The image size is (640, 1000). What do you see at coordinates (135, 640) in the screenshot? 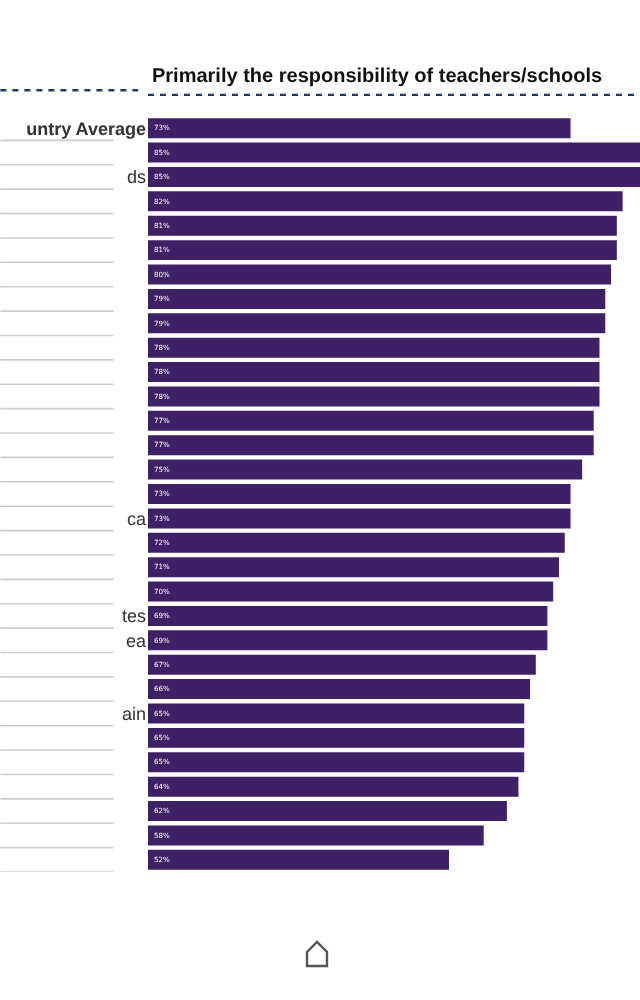
I see `y-tick-label: ea` at bounding box center [135, 640].